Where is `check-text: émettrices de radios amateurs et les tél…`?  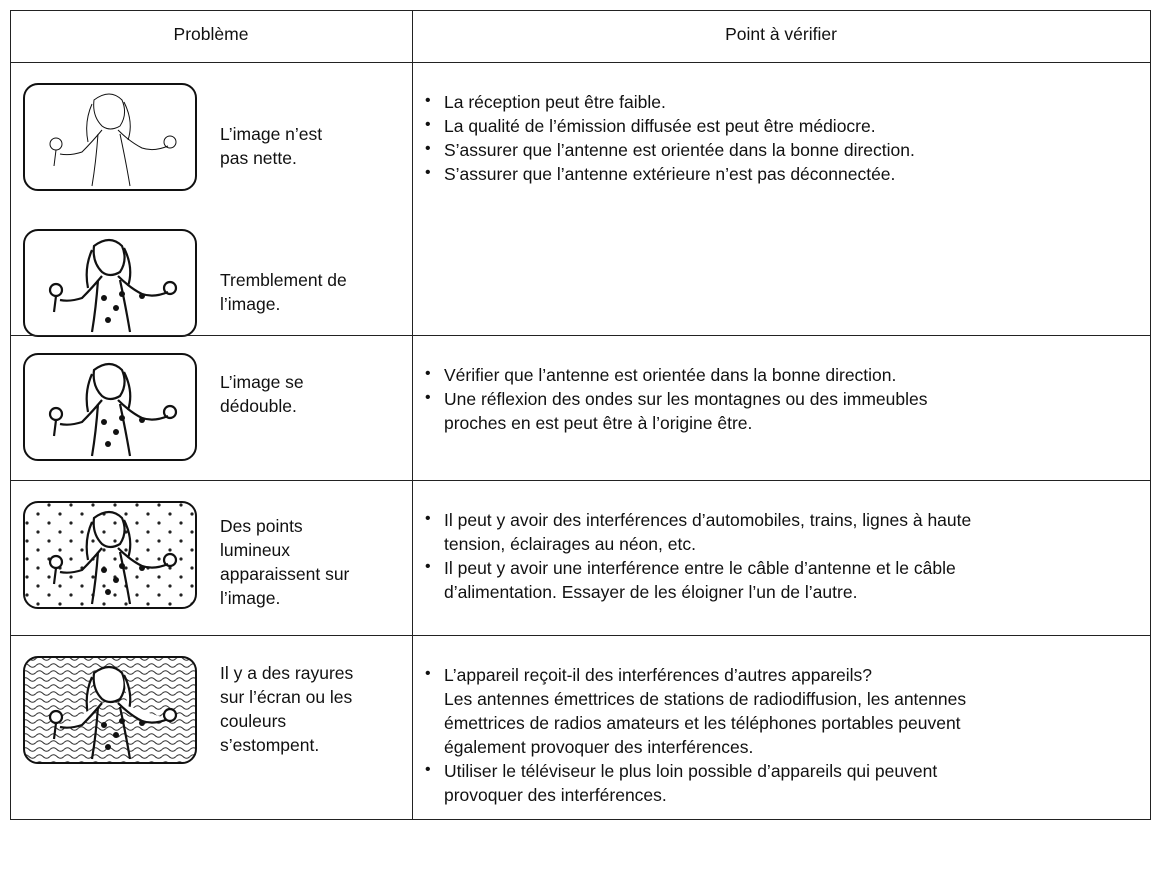
check-text: émettrices de radios amateurs et les tél… is located at coordinates (702, 723).